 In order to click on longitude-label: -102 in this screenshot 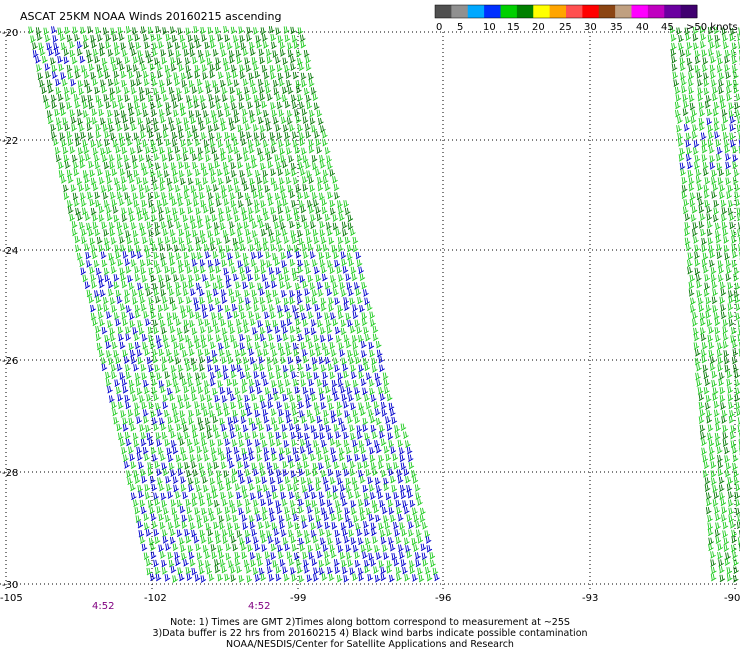, I will do `click(155, 598)`.